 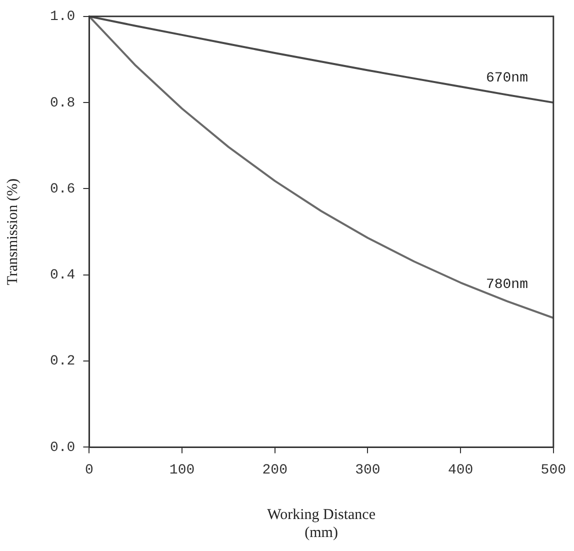 I want to click on y-tick-label: 0.0, so click(x=63, y=448).